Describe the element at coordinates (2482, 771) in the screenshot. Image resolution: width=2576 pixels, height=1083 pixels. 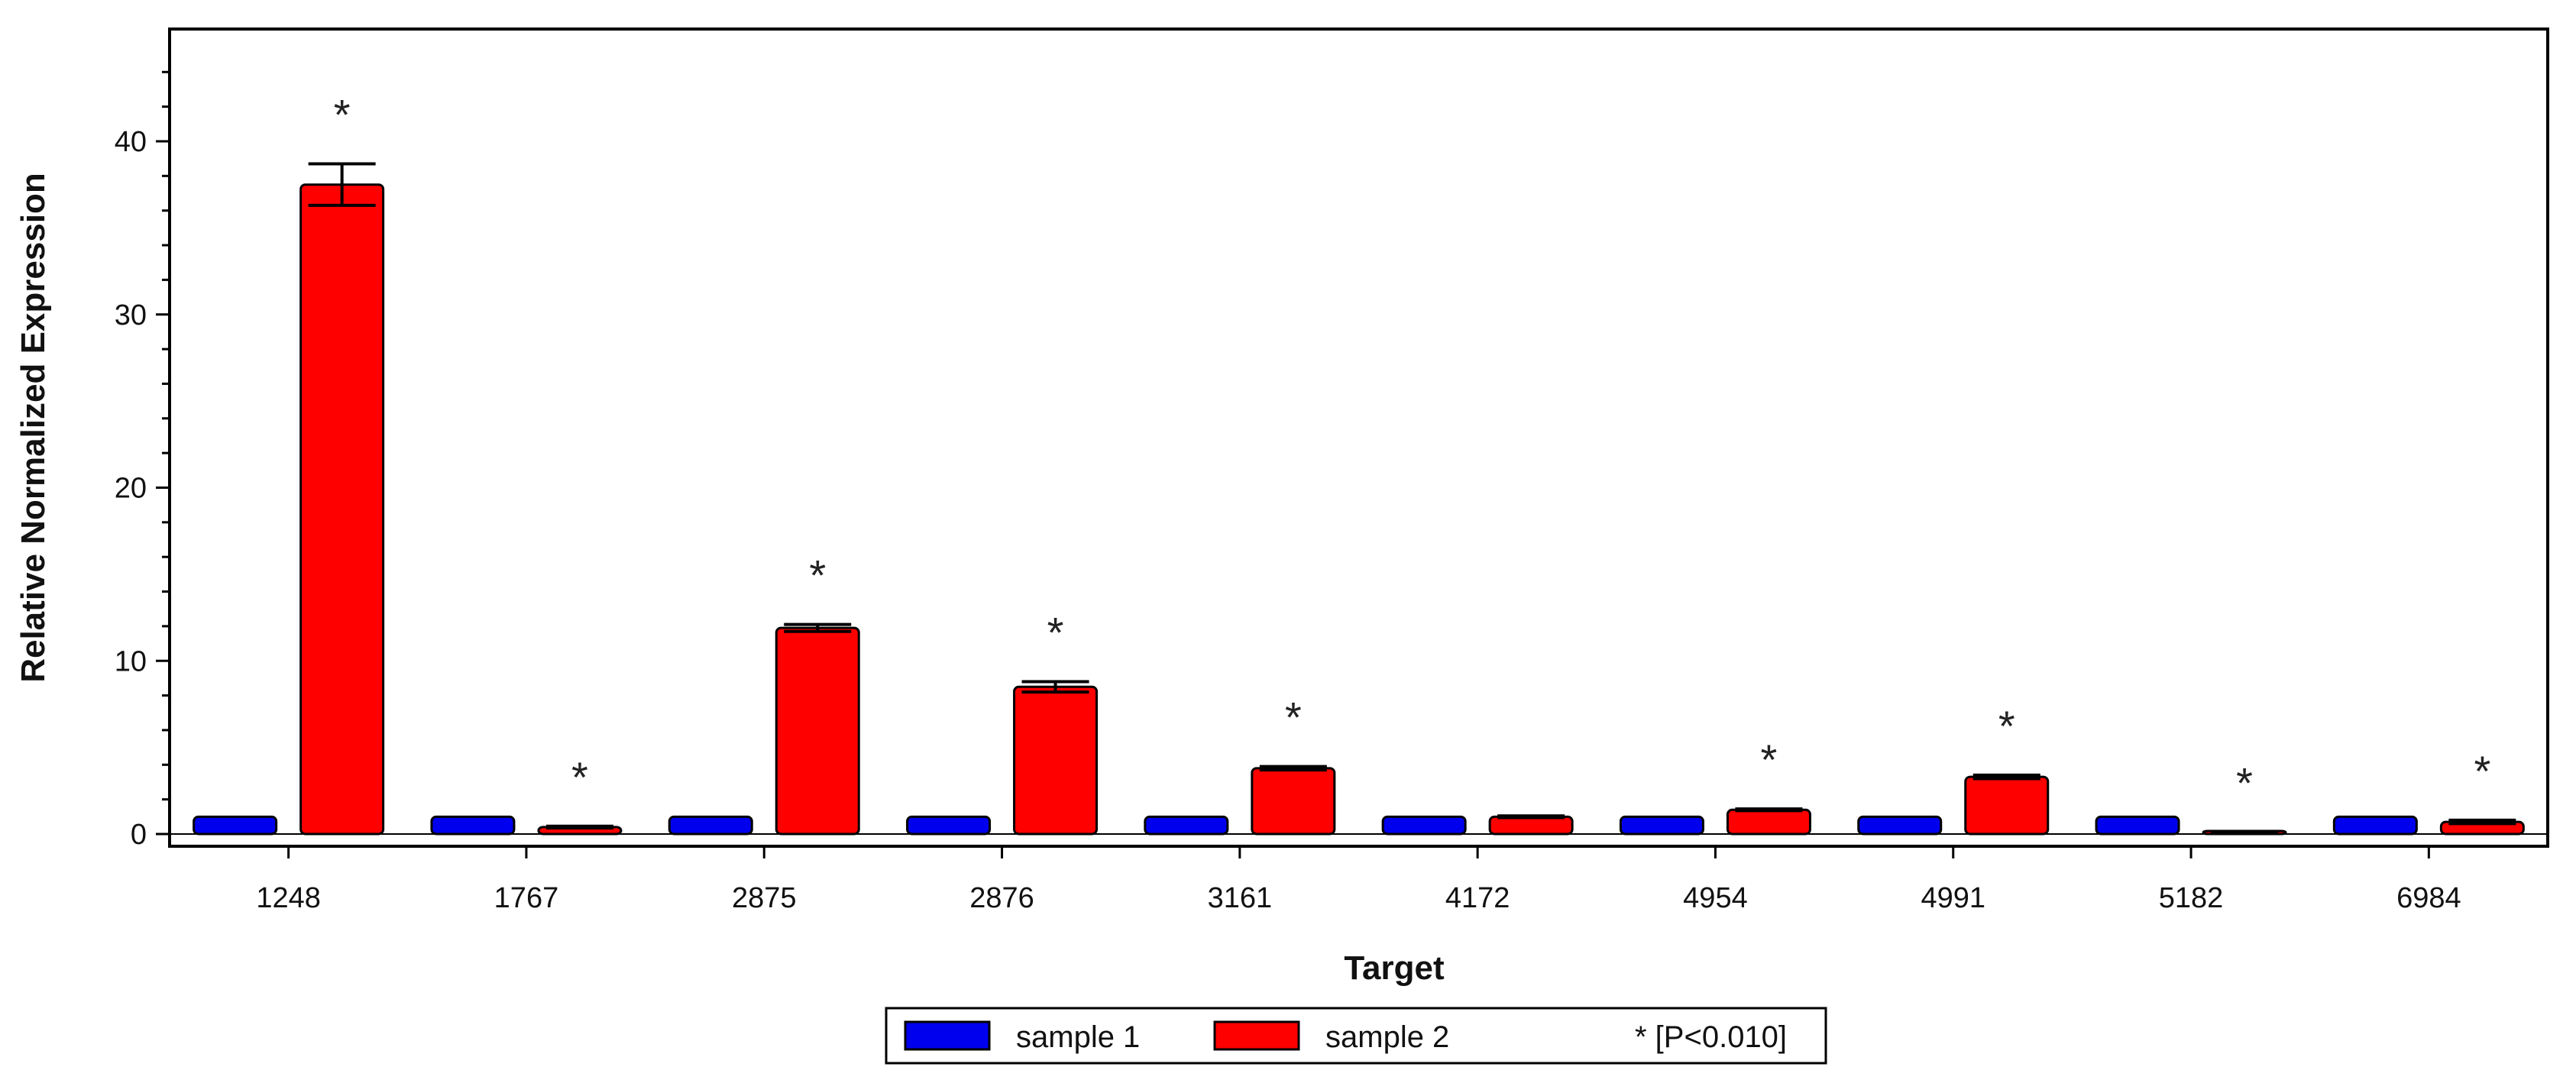
I see `significance-star-6984: *` at that location.